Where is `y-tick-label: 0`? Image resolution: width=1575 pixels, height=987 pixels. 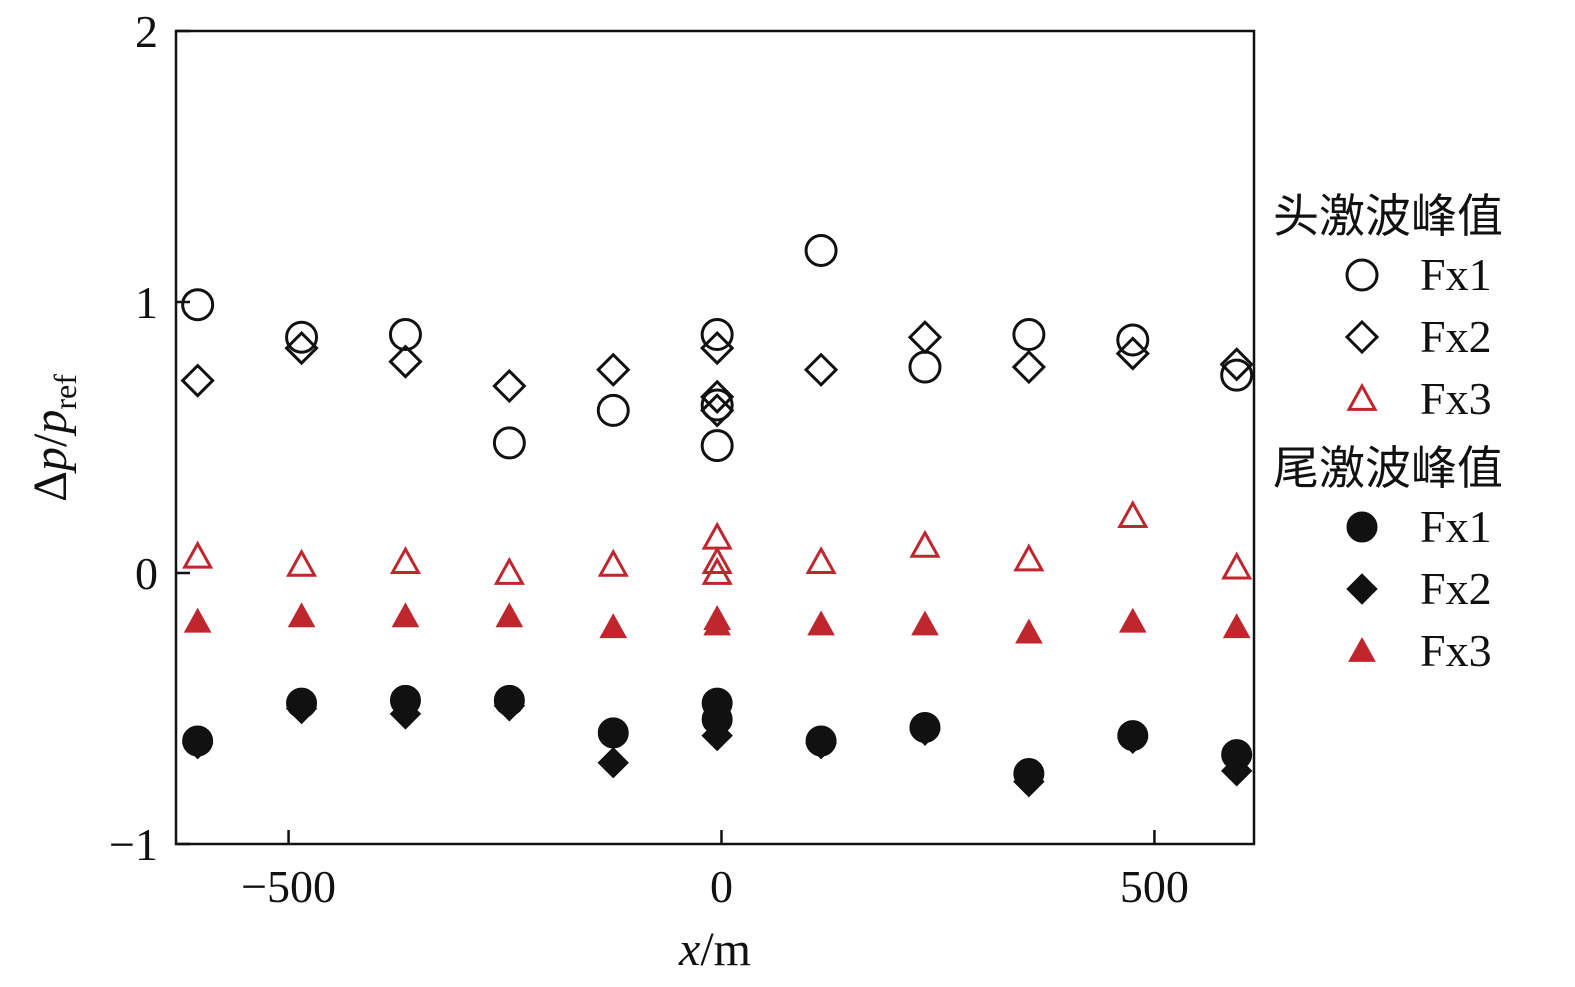 y-tick-label: 0 is located at coordinates (146, 573).